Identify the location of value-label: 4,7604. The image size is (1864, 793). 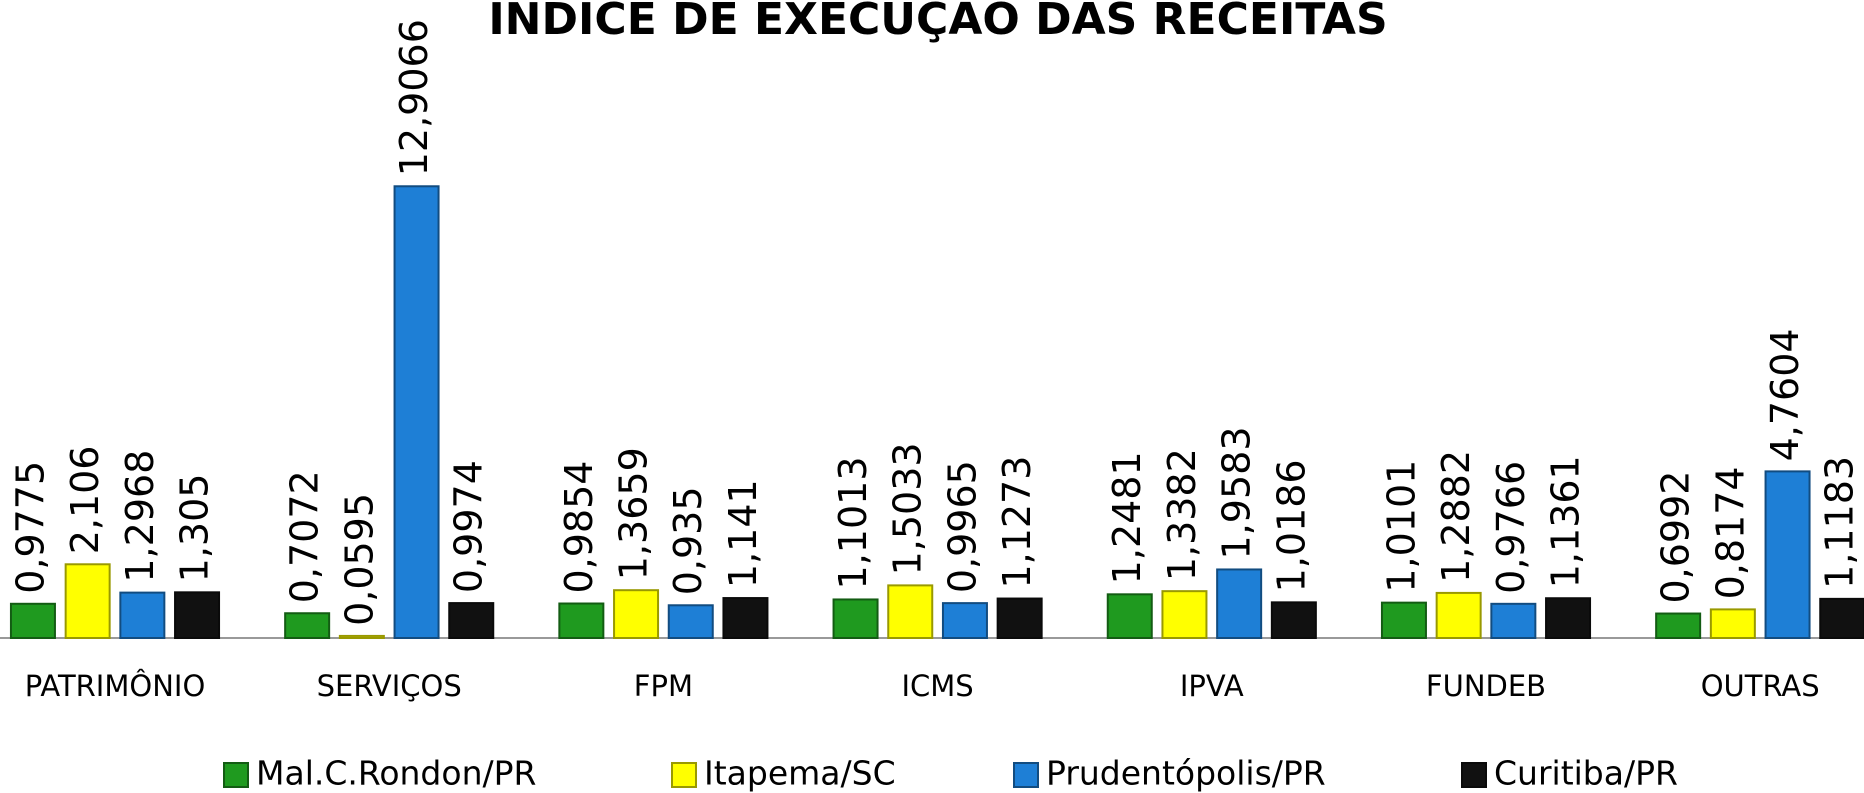
(1785, 394).